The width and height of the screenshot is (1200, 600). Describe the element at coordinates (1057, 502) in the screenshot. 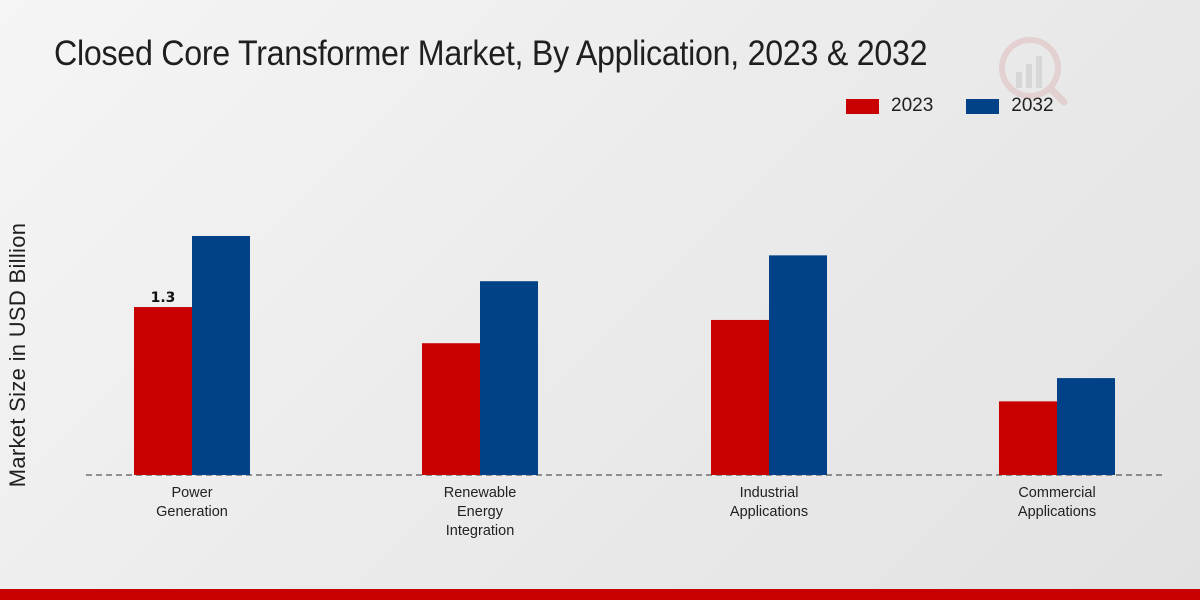

I see `x-tick-label-3: Commercial Applications` at that location.